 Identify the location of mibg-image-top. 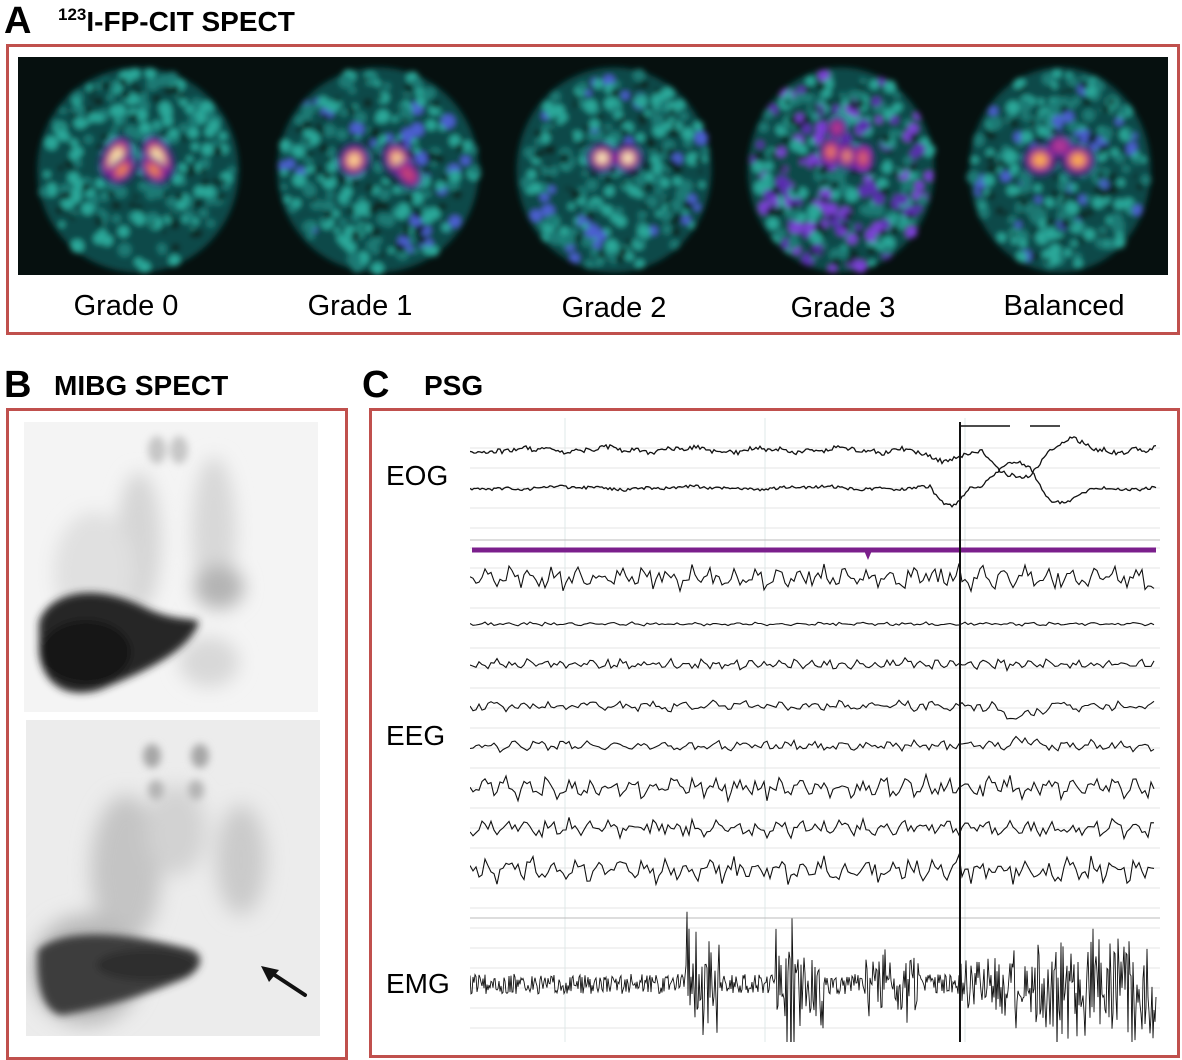
(171, 567).